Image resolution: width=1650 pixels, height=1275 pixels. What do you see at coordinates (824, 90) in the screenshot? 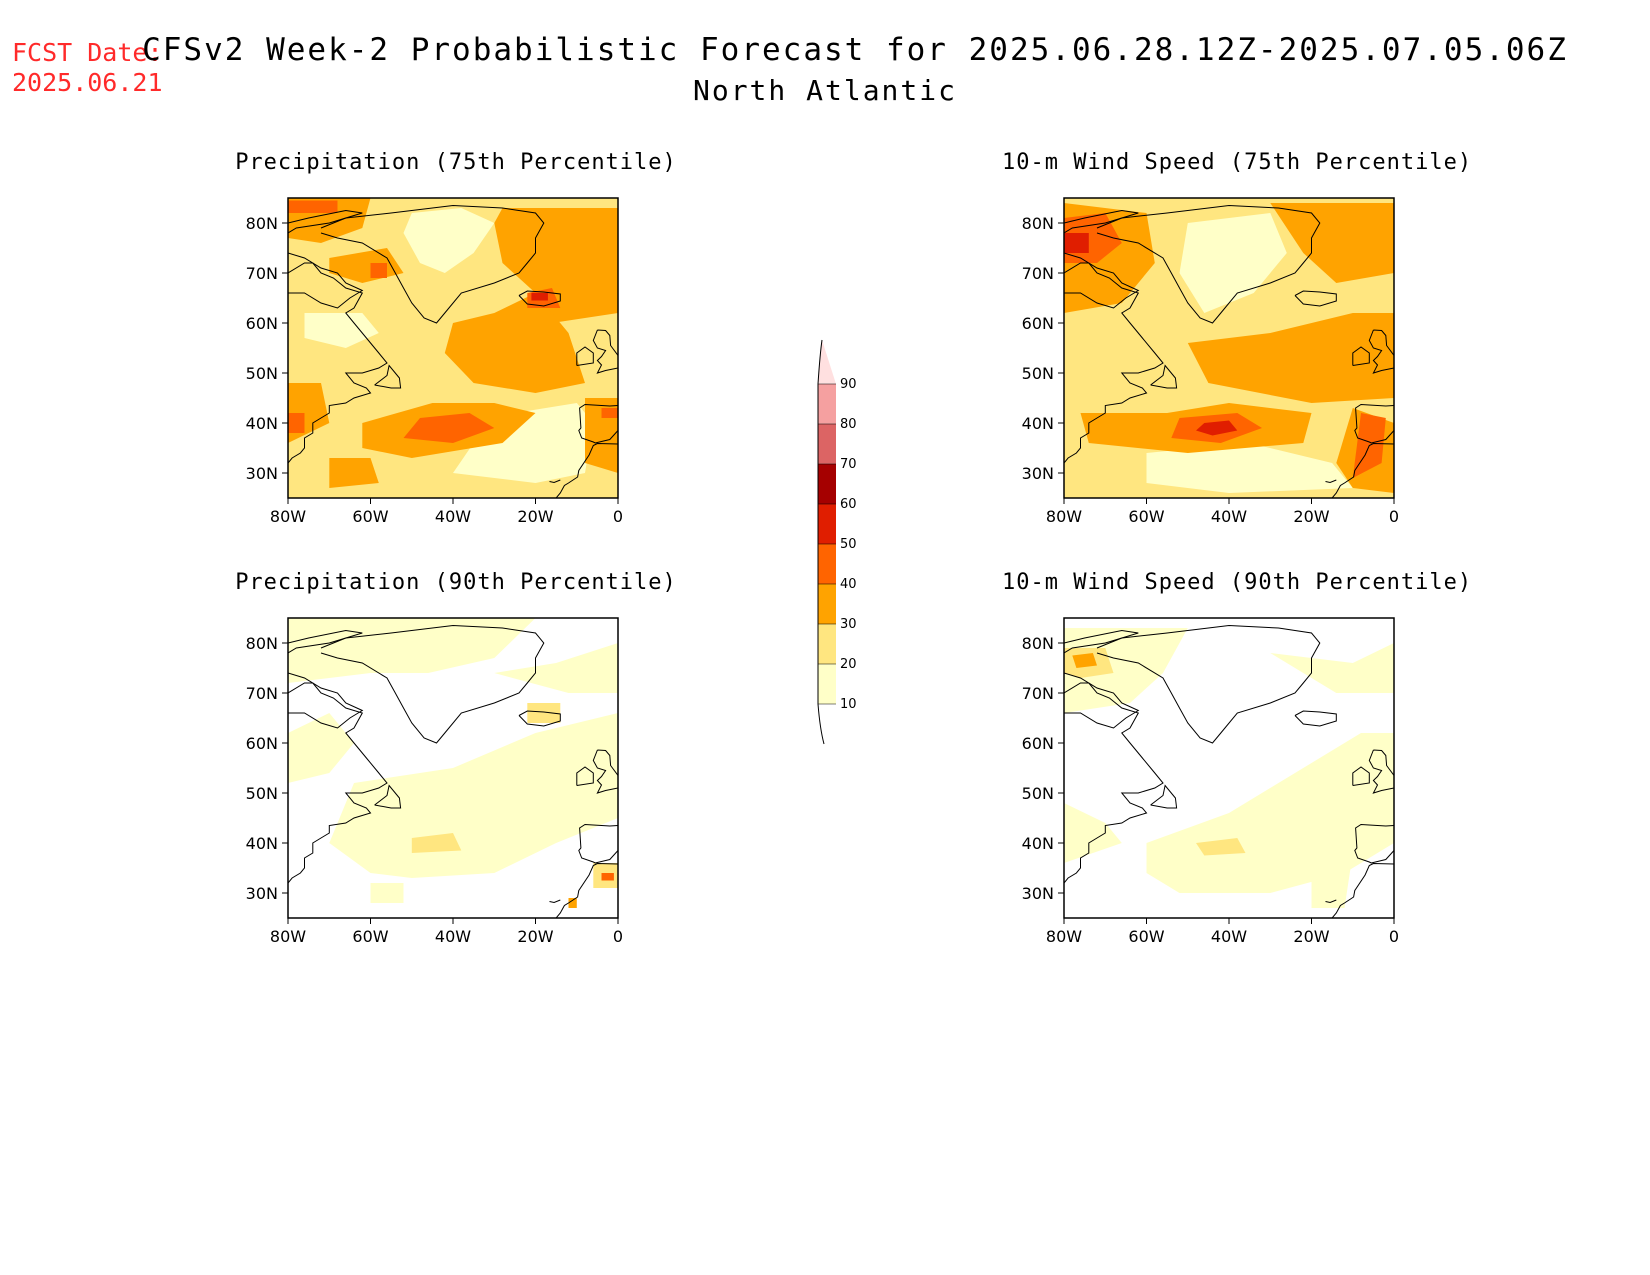
I see `figure-subtitle: North Atlantic` at bounding box center [824, 90].